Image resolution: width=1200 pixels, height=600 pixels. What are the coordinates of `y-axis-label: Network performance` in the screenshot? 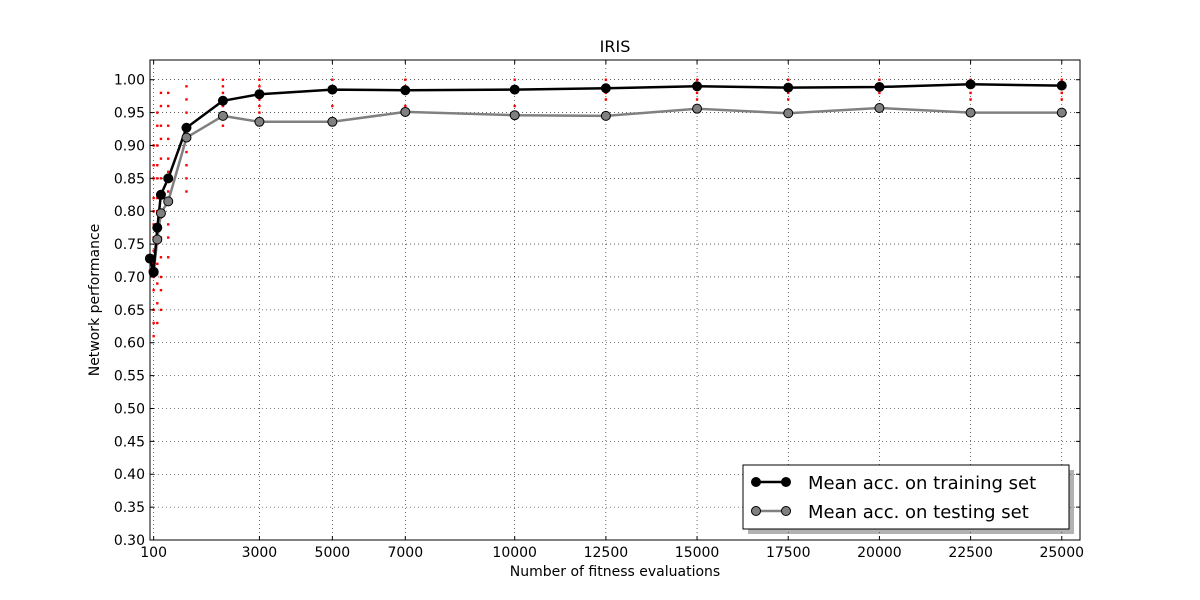 It's located at (95, 300).